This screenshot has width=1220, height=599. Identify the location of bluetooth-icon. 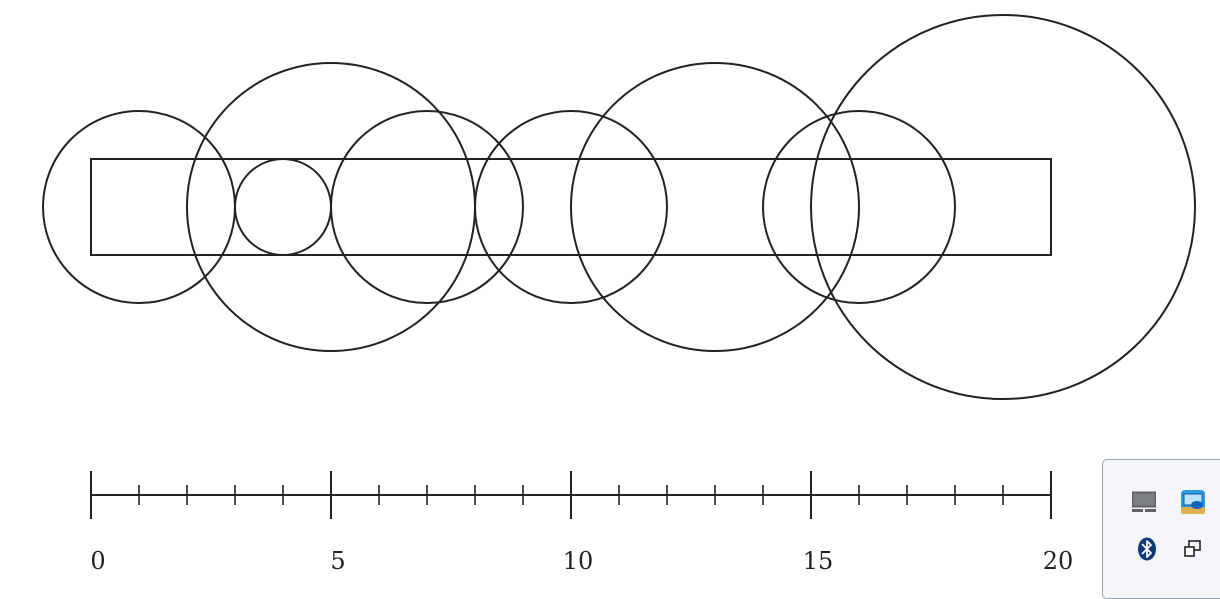
(1147, 549).